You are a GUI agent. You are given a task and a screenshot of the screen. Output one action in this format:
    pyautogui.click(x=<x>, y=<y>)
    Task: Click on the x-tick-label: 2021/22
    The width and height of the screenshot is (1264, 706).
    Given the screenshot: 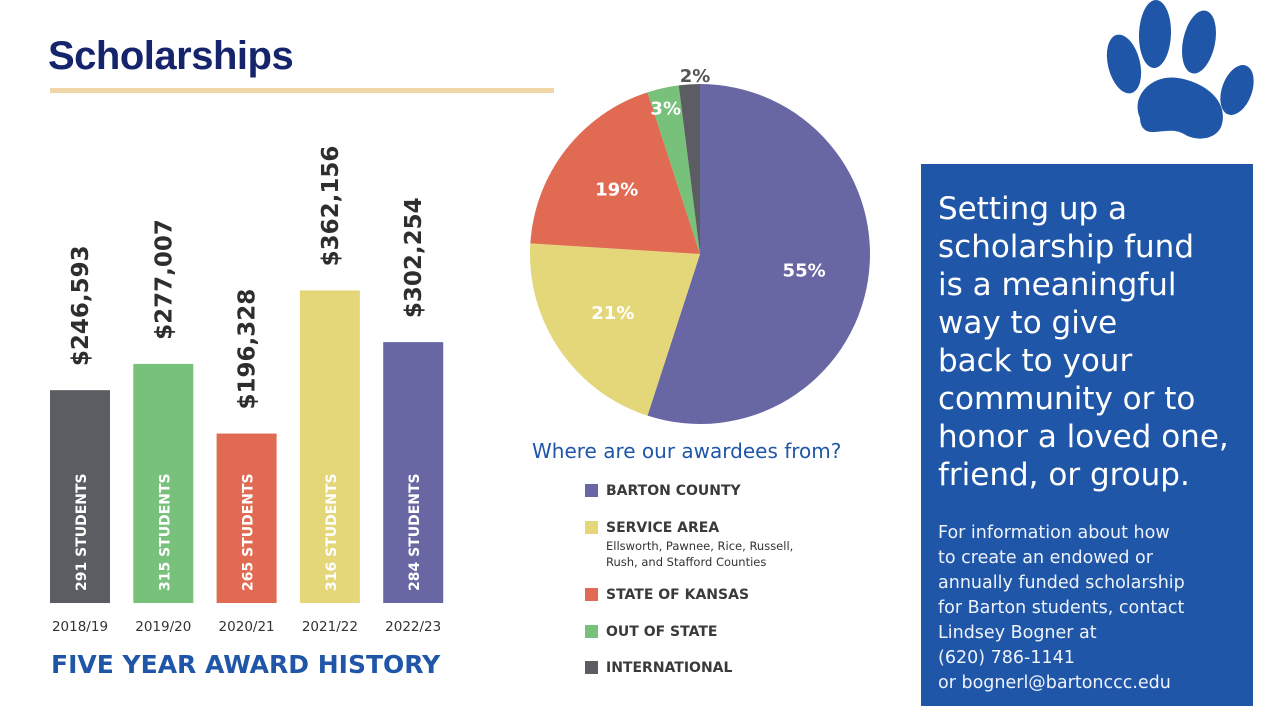 What is the action you would take?
    pyautogui.click(x=330, y=627)
    